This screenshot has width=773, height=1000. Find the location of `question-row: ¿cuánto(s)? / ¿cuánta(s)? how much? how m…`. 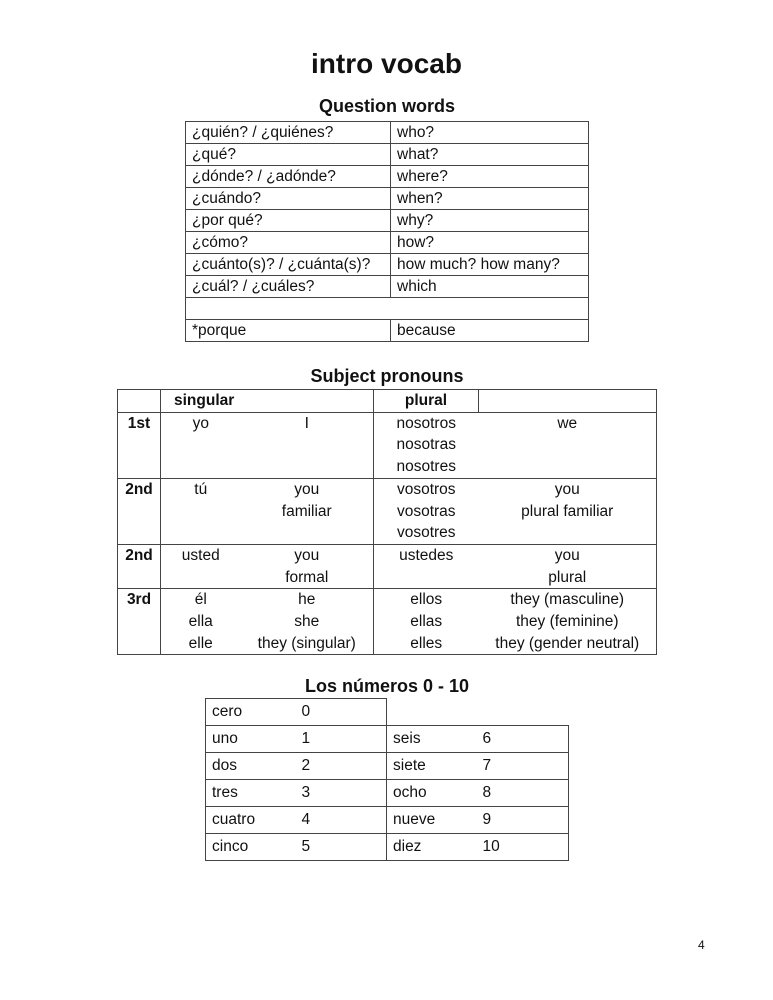

question-row: ¿cuánto(s)? / ¿cuánta(s)? how much? how m… is located at coordinates (387, 264).